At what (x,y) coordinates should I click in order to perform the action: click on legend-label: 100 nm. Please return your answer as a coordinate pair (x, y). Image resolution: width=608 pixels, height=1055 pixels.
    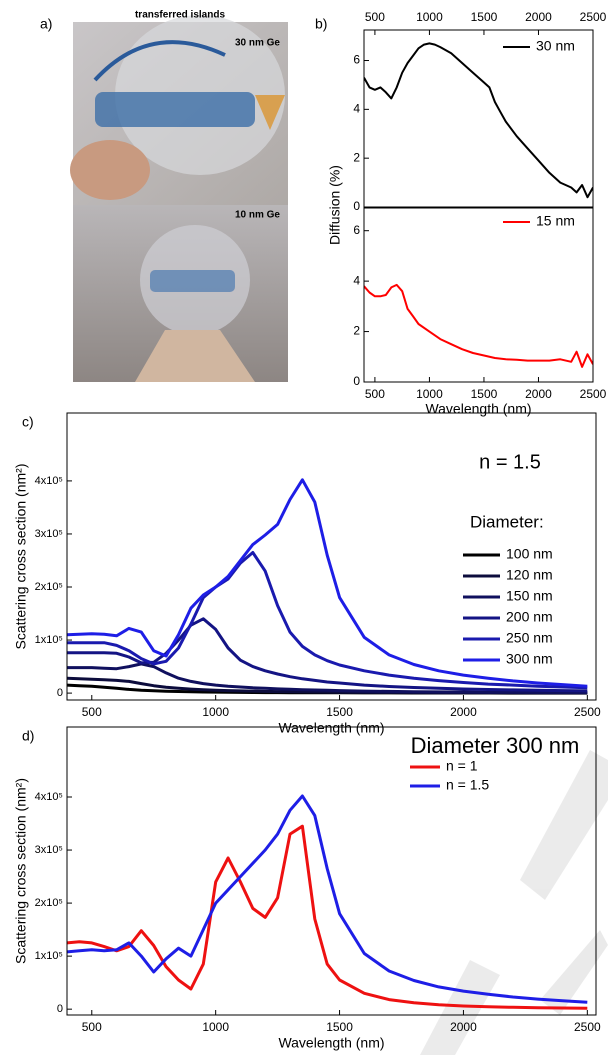
    Looking at the image, I should click on (529, 554).